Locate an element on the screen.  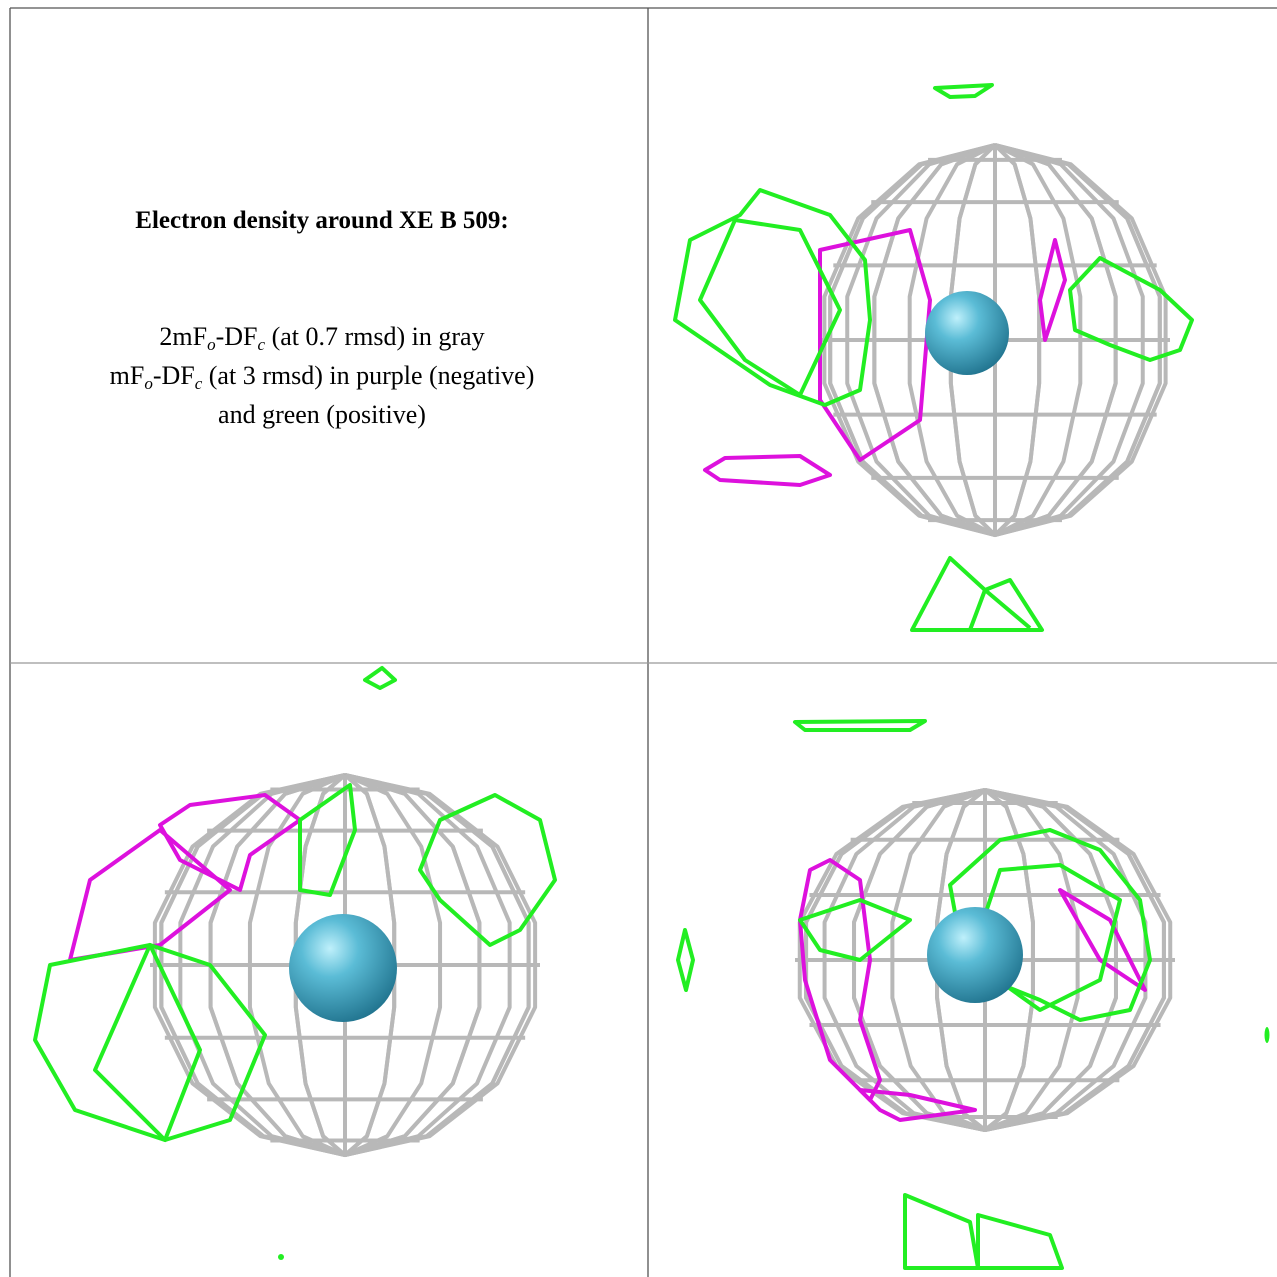
text-segment: (at 3 rmsd) in purple (negative) is located at coordinates (368, 375).